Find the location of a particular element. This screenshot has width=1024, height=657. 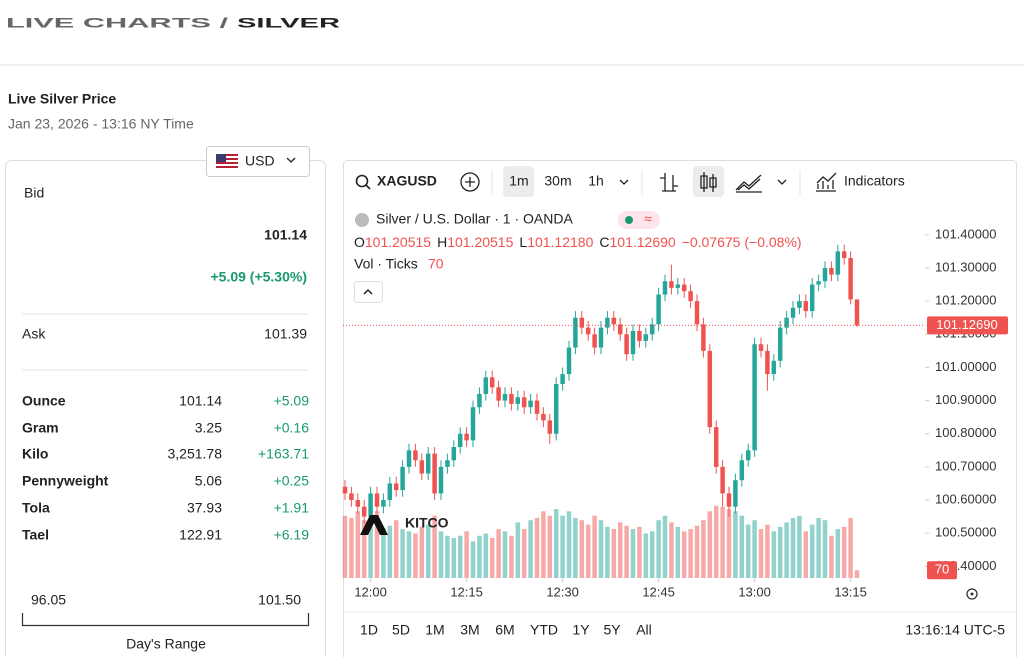

indicators: Indicators is located at coordinates (874, 181).